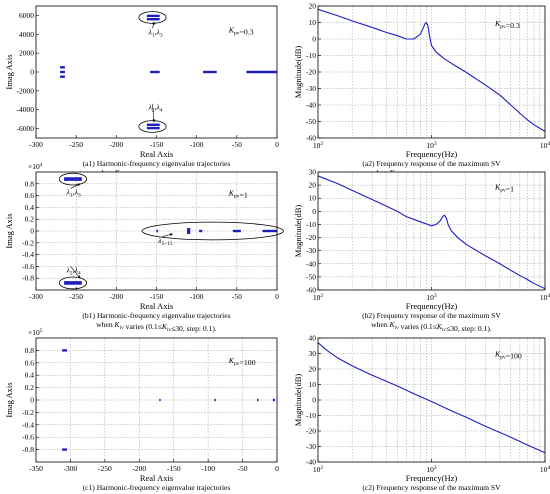 The height and width of the screenshot is (494, 550). I want to click on param-label: Kpv=1, so click(238, 194).